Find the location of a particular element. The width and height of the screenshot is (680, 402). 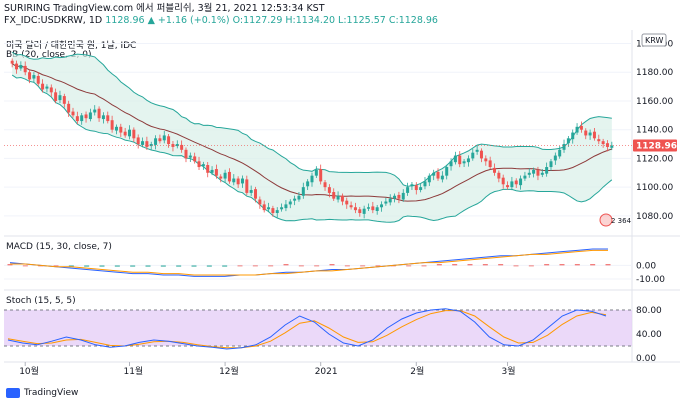

bb-indicator-label: BB (20, close, 2, 0) is located at coordinates (49, 55).